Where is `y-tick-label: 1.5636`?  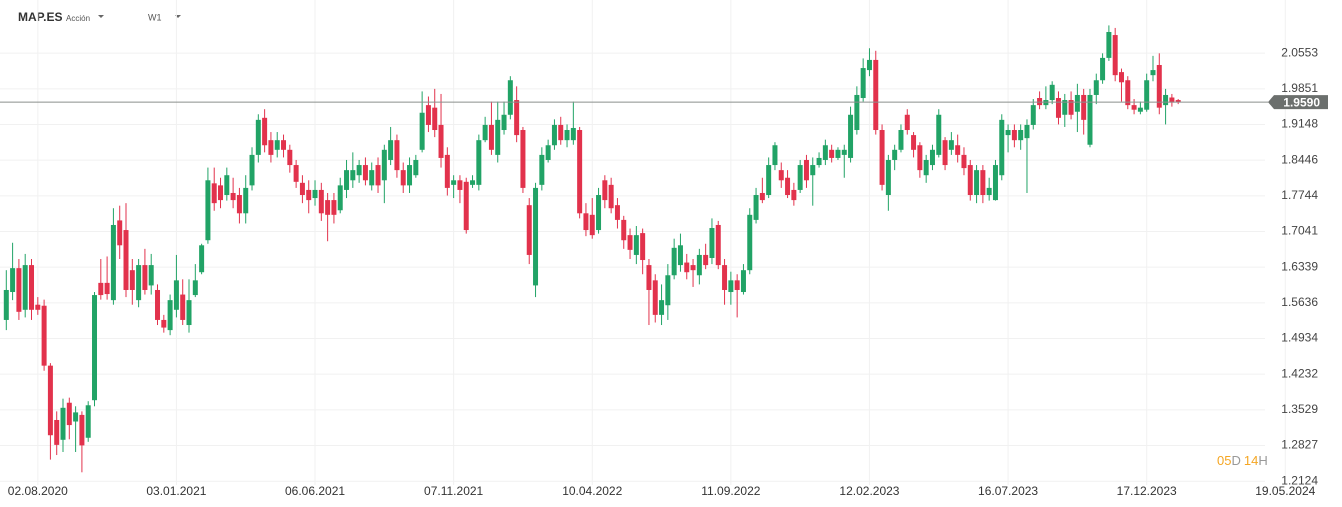 y-tick-label: 1.5636 is located at coordinates (1299, 302).